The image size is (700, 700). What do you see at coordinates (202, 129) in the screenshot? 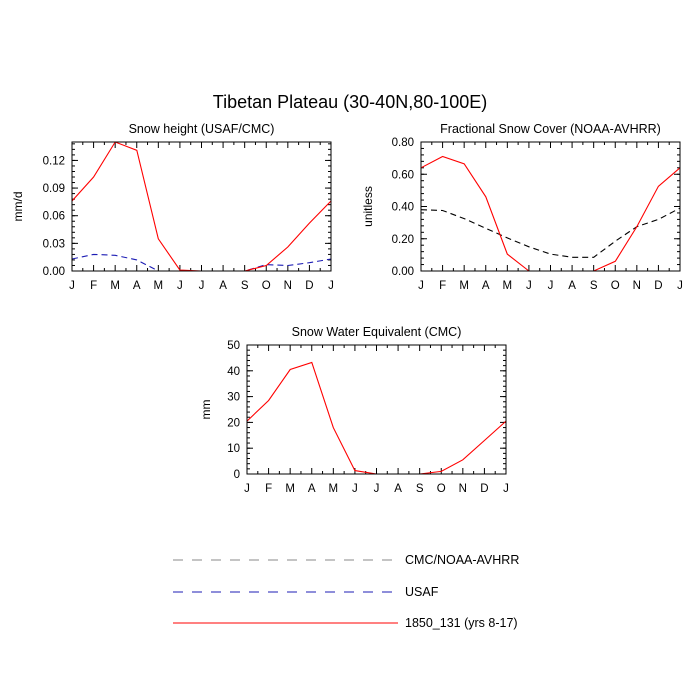
I see `panel-title: Snow height (USAF/CMC)` at bounding box center [202, 129].